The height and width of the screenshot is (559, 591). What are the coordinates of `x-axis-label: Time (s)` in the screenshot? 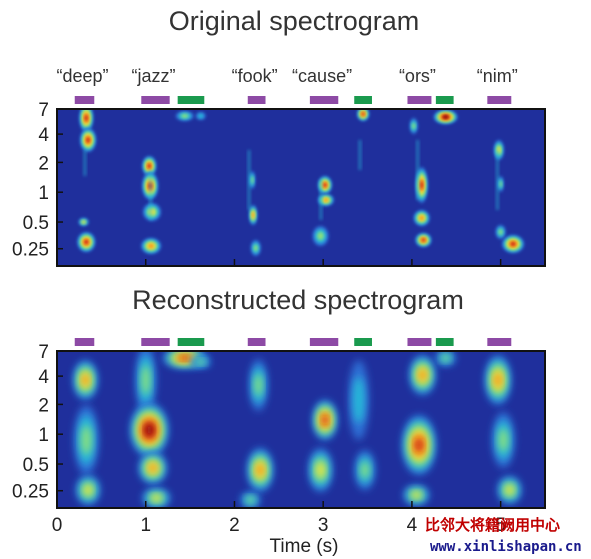 It's located at (304, 546).